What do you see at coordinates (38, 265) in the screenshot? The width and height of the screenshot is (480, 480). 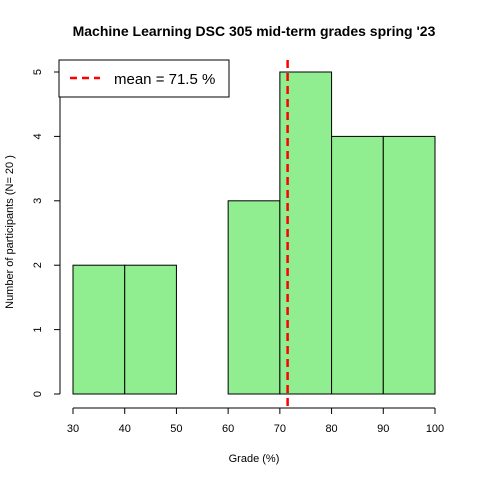 I see `y-tick-label: 2` at bounding box center [38, 265].